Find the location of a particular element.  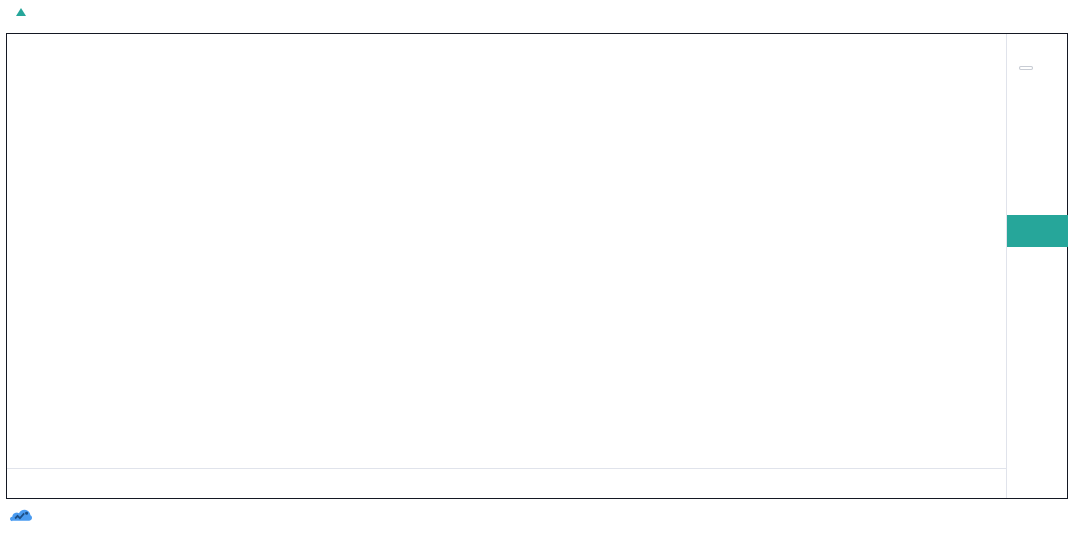

tradingview-footer is located at coordinates (24, 519).